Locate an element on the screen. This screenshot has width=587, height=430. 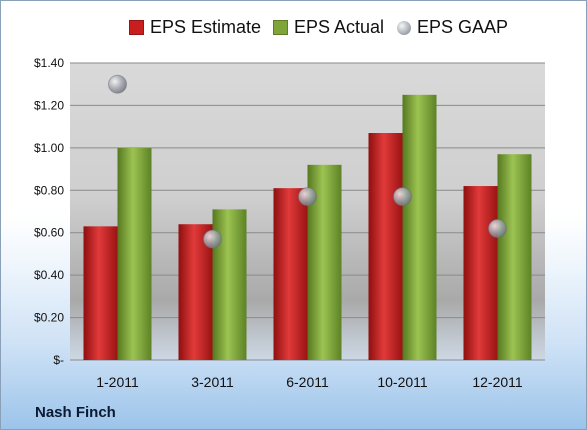
x-category-label: 6-2011 is located at coordinates (307, 382).